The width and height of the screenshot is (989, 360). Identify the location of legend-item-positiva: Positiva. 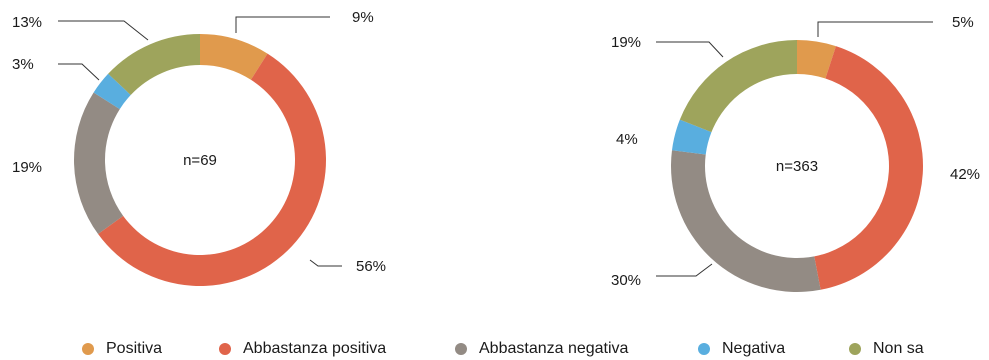
(122, 349).